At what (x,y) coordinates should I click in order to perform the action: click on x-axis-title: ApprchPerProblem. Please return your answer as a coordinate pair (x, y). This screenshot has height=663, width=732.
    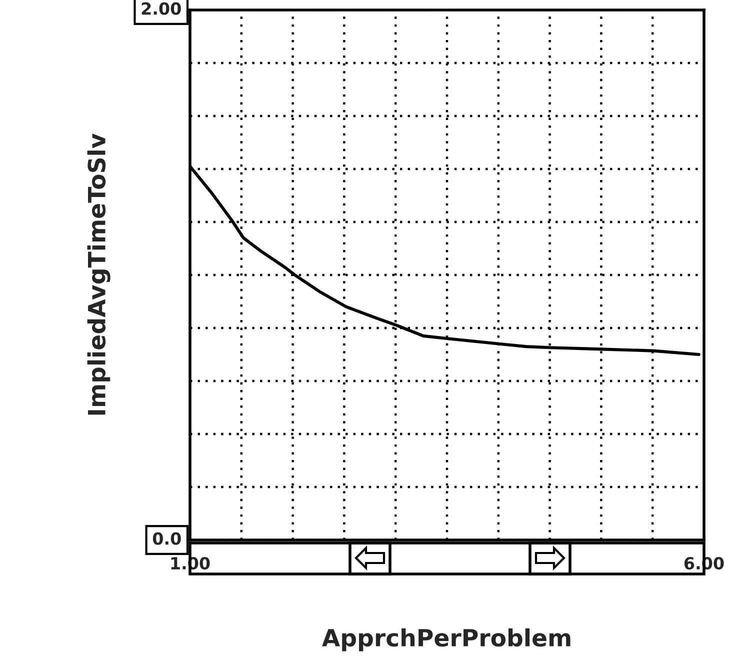
    Looking at the image, I should click on (446, 640).